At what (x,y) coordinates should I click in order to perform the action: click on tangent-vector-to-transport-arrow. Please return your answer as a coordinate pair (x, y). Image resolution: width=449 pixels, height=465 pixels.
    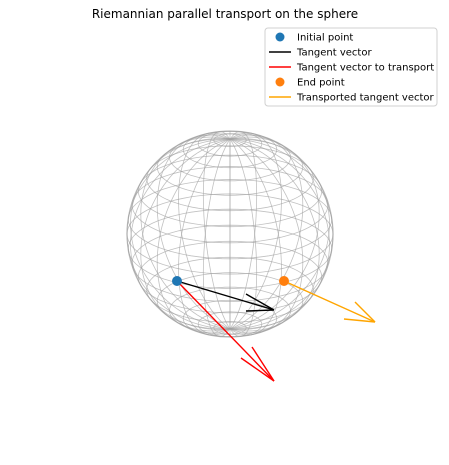
    Looking at the image, I should click on (225, 331).